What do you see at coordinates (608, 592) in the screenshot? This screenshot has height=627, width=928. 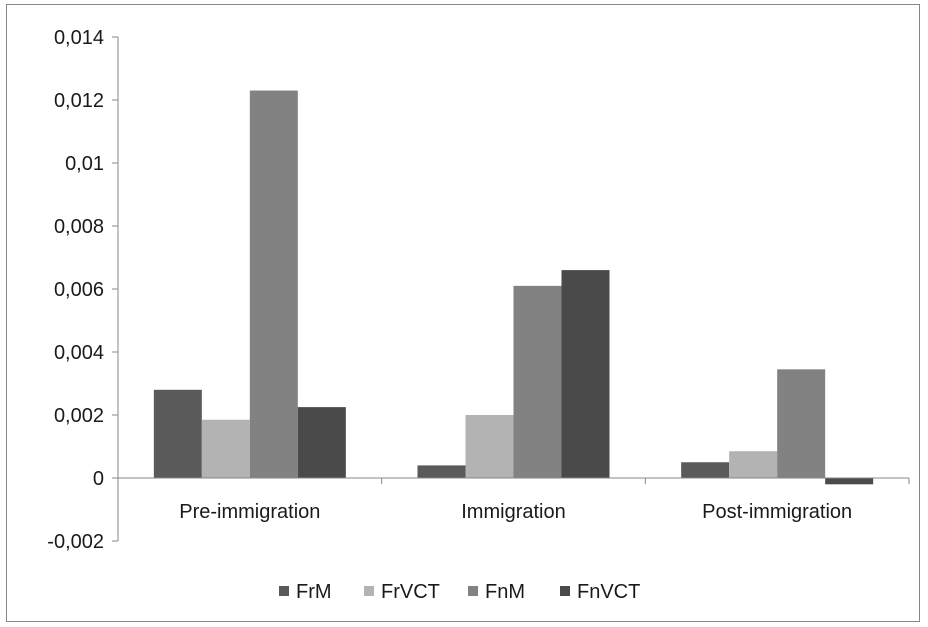 I see `legend-label-fnvct: FnVCT` at bounding box center [608, 592].